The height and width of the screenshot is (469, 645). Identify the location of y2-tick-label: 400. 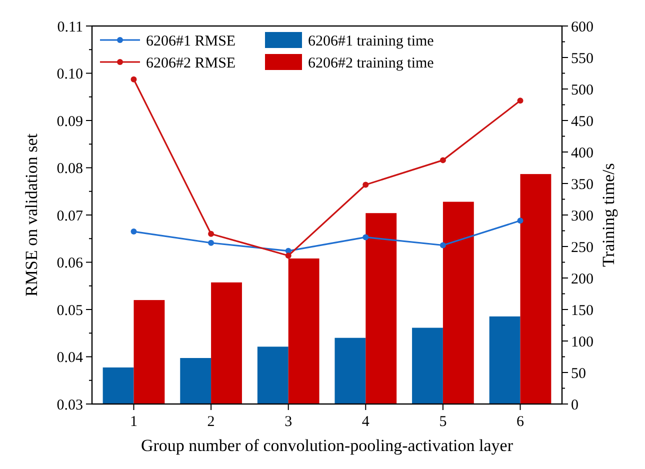
(582, 153).